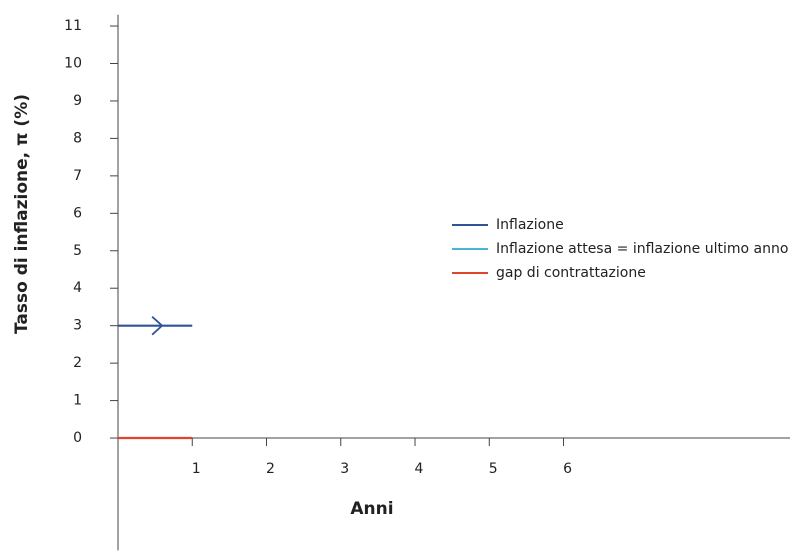  What do you see at coordinates (530, 225) in the screenshot?
I see `legend-label: Inflazione` at bounding box center [530, 225].